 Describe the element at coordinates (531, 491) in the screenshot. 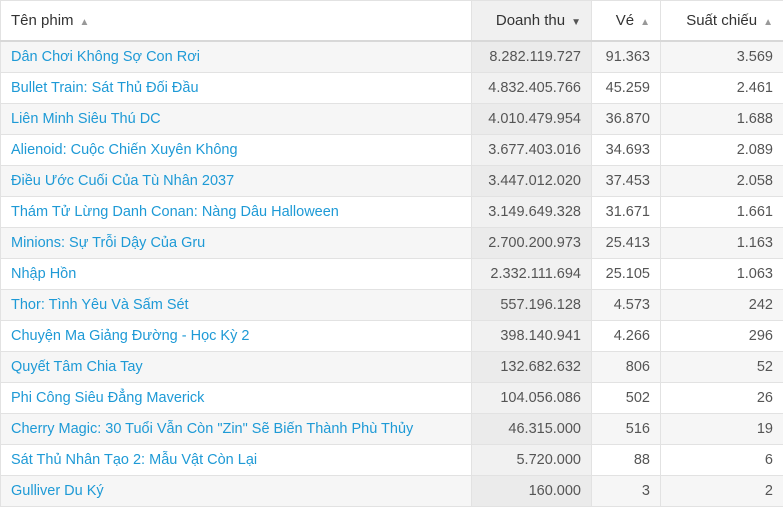

I see `revenue-cell: 160.000` at that location.